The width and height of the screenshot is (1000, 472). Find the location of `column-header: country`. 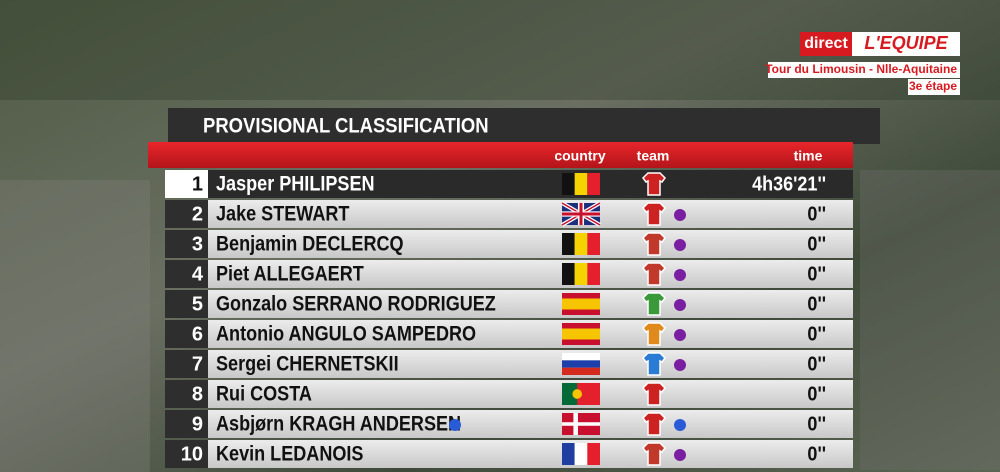

column-header: country is located at coordinates (580, 156).